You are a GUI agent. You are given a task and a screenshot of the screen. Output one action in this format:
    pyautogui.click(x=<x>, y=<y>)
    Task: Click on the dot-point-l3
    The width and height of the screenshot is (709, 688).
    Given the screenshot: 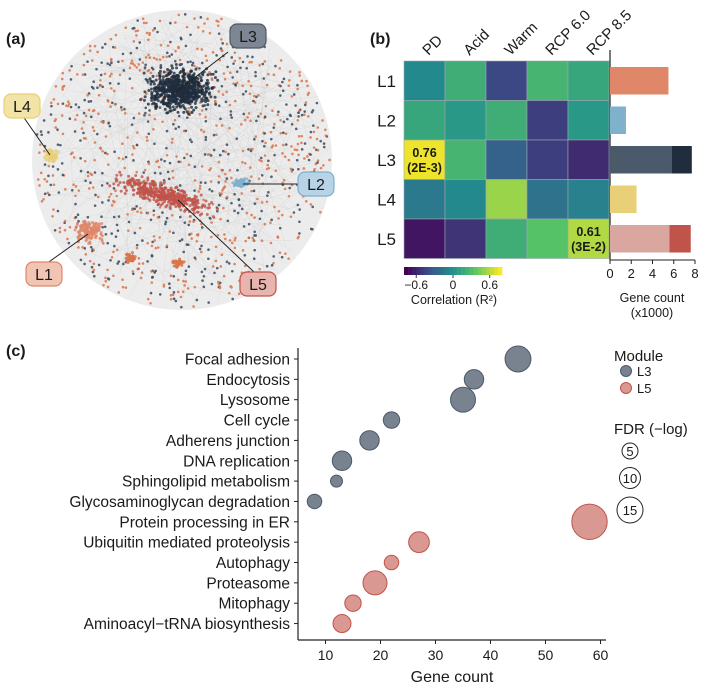 What is the action you would take?
    pyautogui.click(x=391, y=420)
    